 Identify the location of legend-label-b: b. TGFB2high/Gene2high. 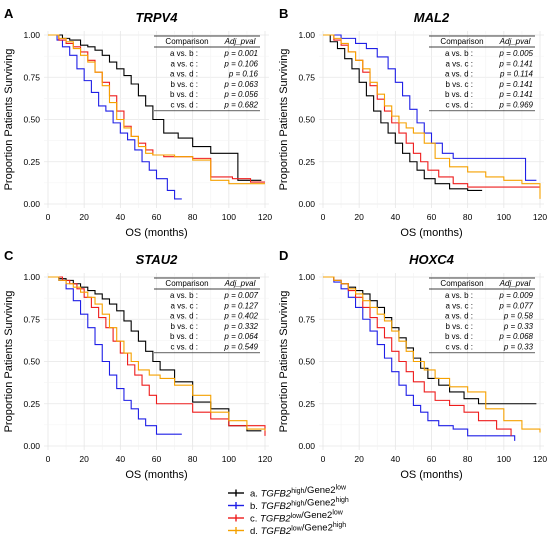
(299, 504).